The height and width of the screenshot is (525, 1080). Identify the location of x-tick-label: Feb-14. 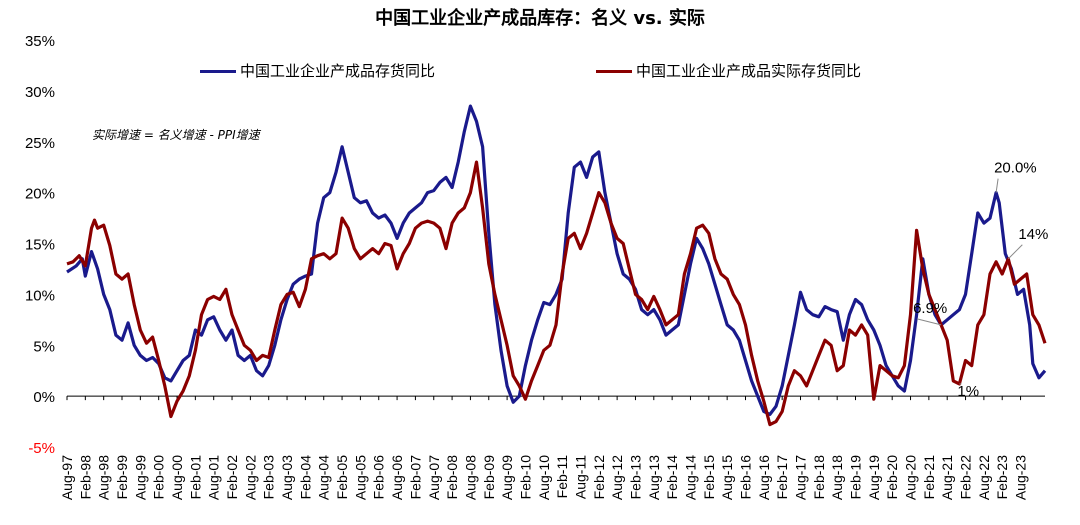
(672, 477).